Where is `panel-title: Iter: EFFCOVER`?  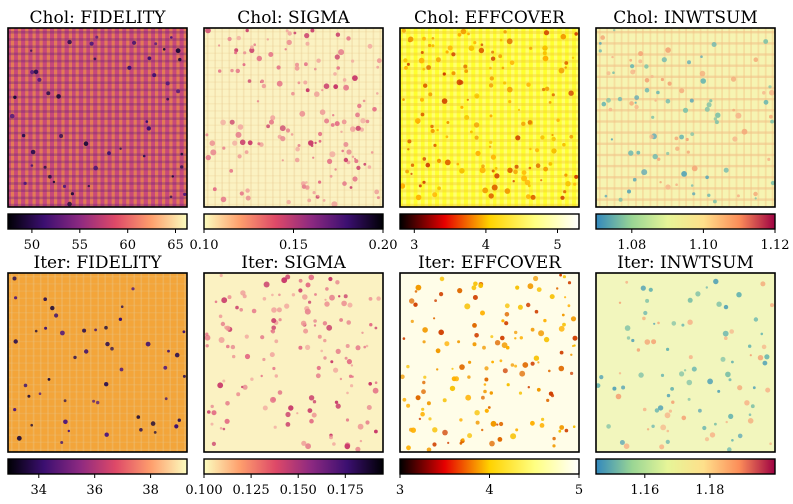
panel-title: Iter: EFFCOVER is located at coordinates (490, 263).